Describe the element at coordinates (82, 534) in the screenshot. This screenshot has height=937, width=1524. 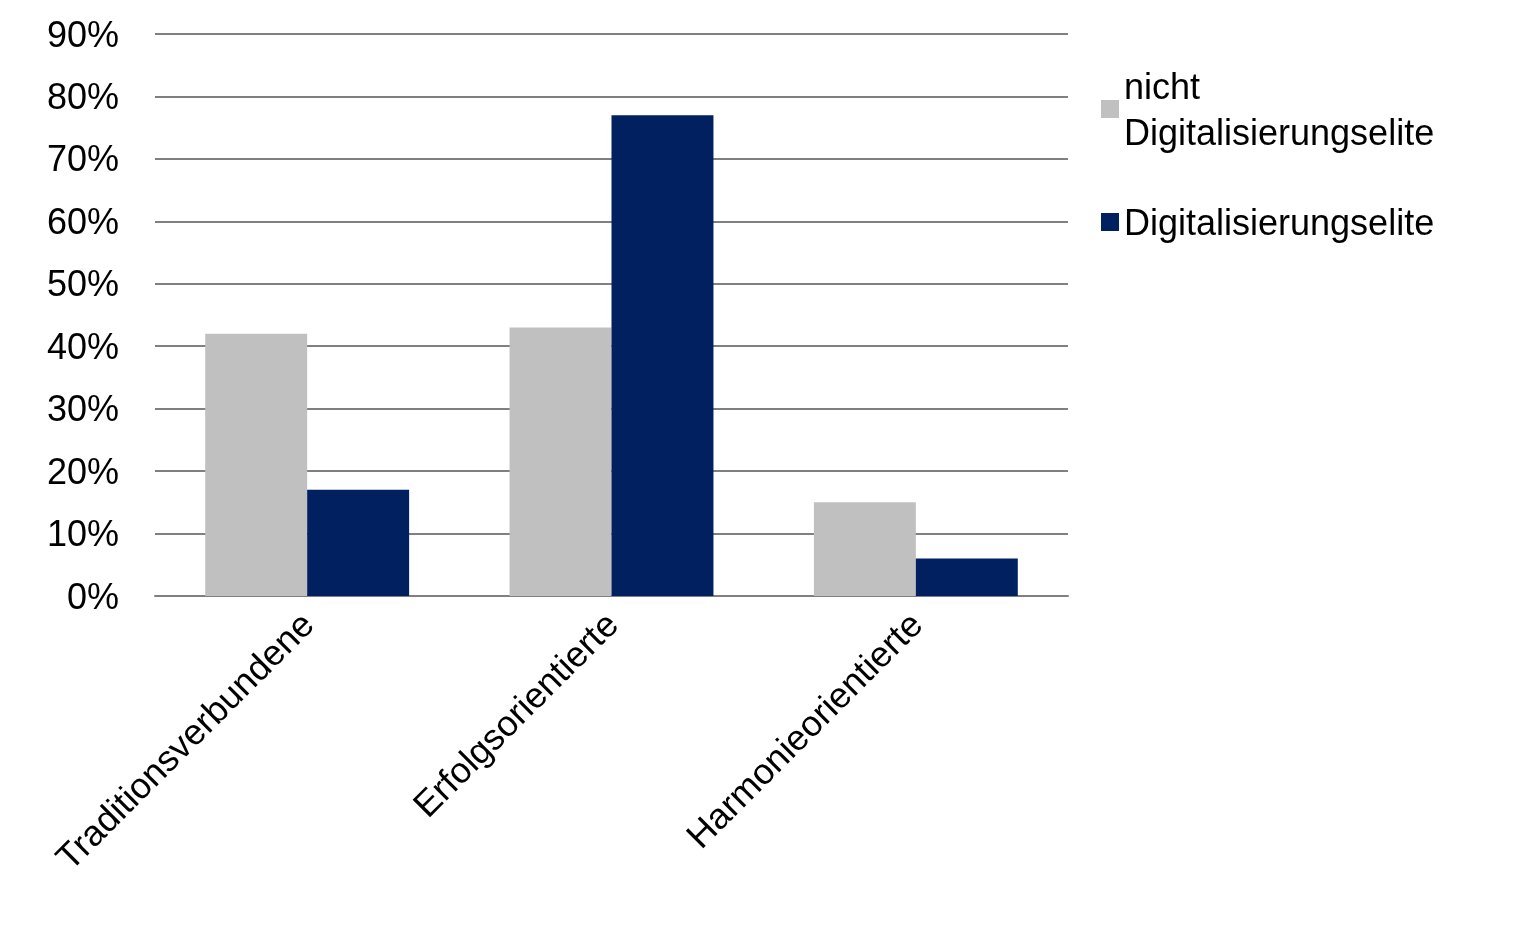
I see `y-tick-label: 10%` at that location.